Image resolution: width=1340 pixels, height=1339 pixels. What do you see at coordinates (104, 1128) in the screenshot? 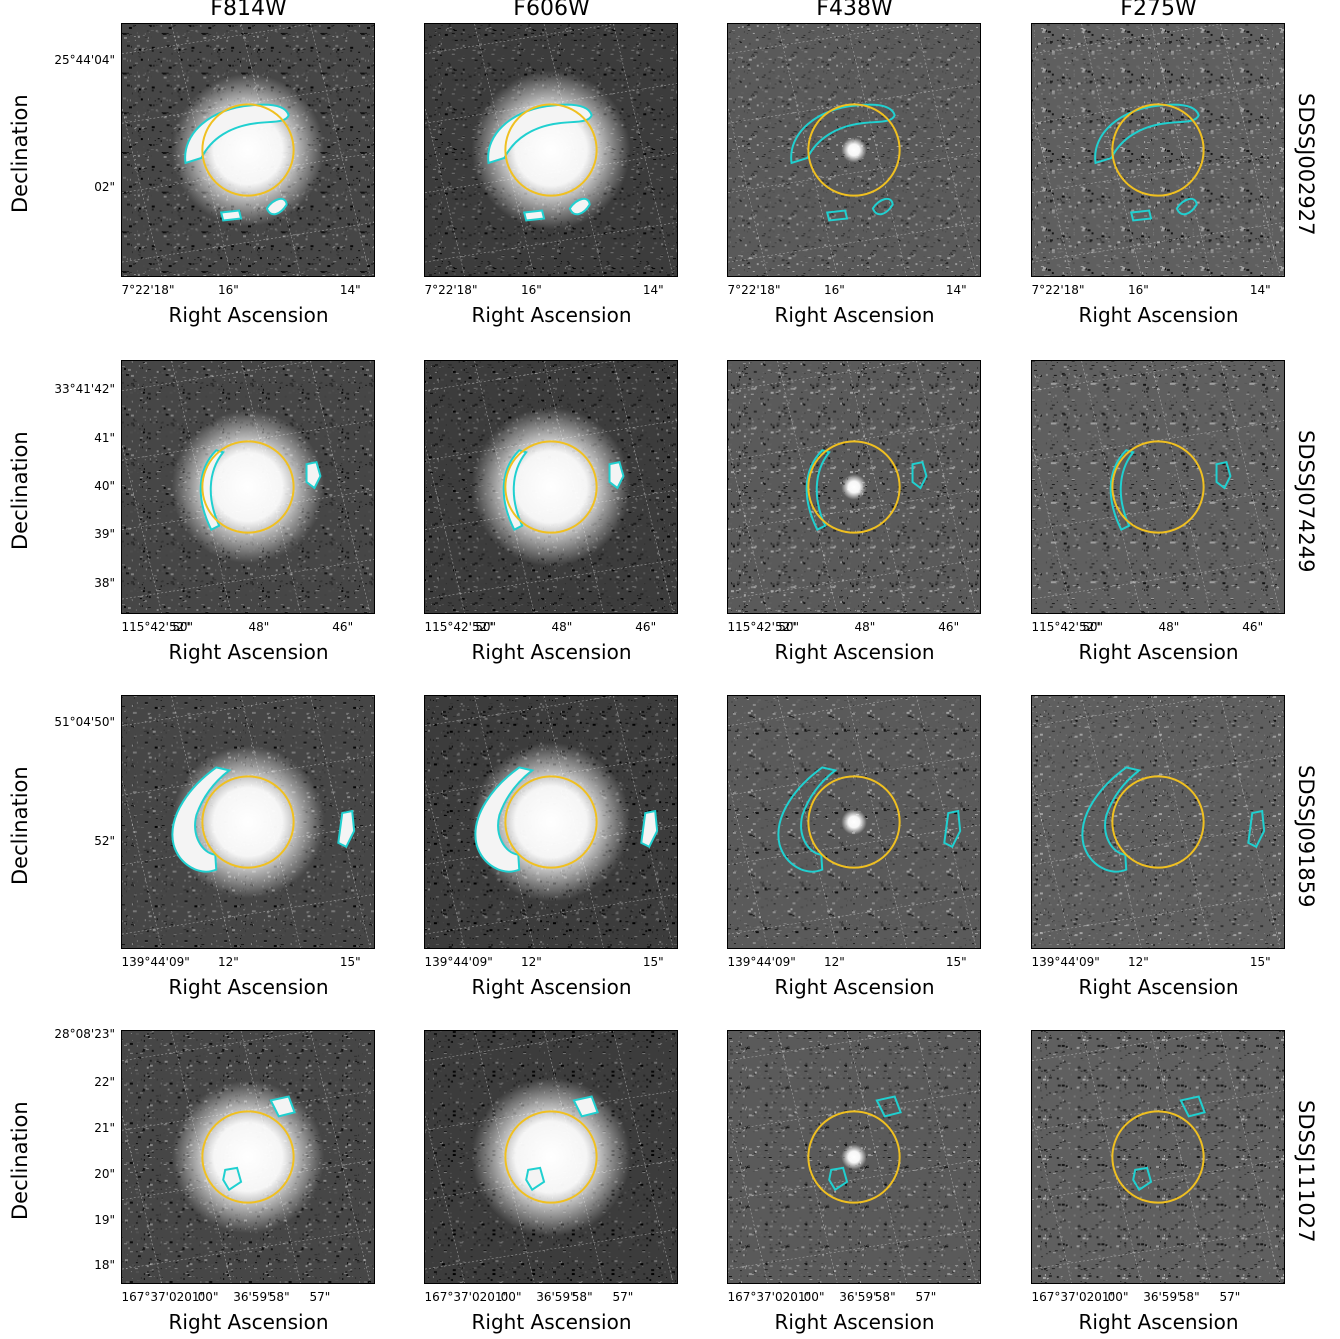
I see `dec-tick-label: 21"` at bounding box center [104, 1128].